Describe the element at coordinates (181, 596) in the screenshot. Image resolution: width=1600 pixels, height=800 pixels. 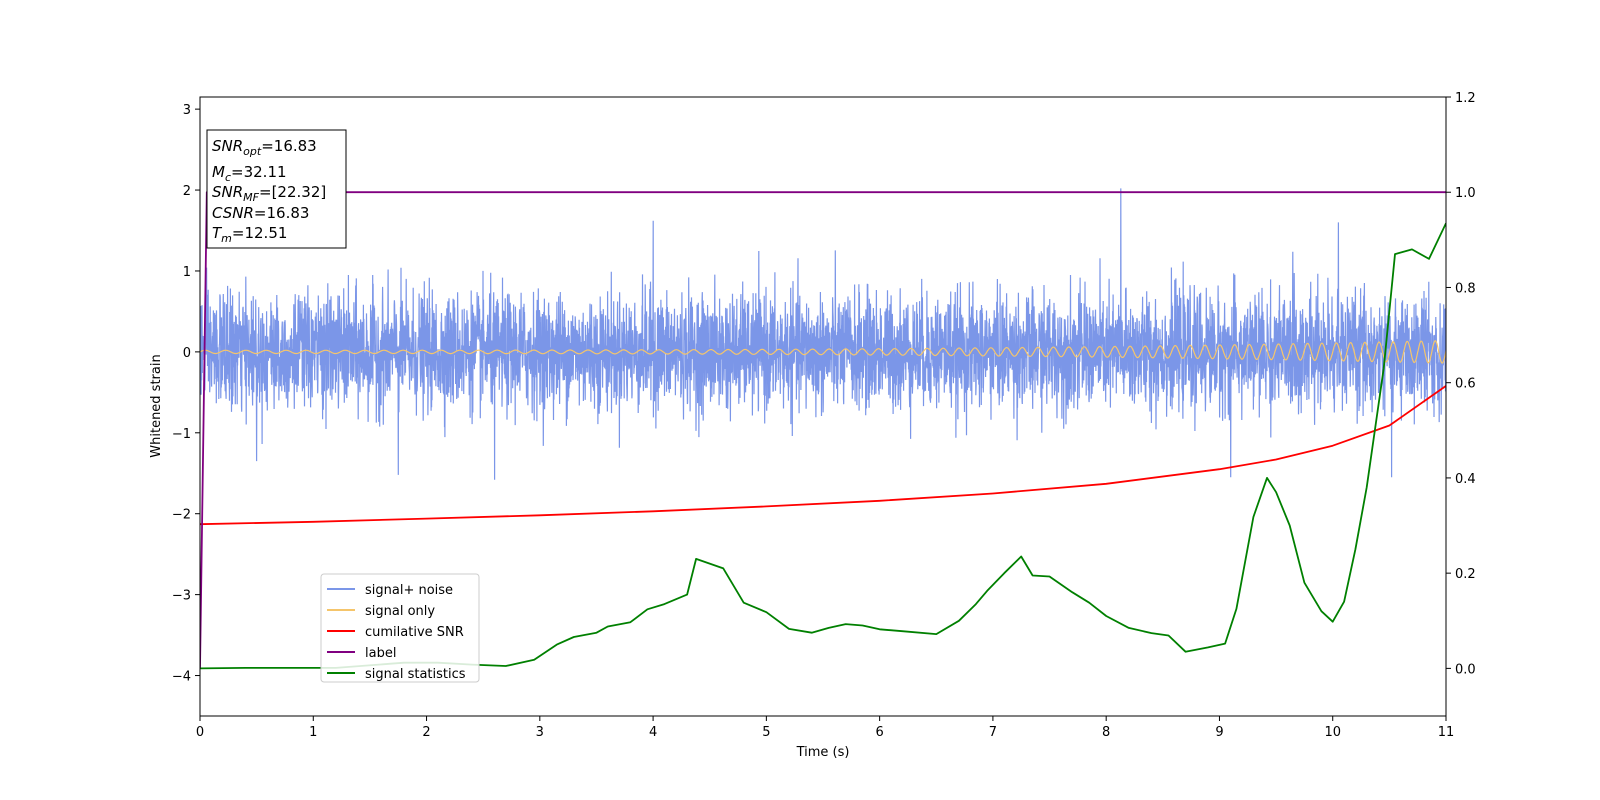
I see `y-left-tick-label: −3` at that location.